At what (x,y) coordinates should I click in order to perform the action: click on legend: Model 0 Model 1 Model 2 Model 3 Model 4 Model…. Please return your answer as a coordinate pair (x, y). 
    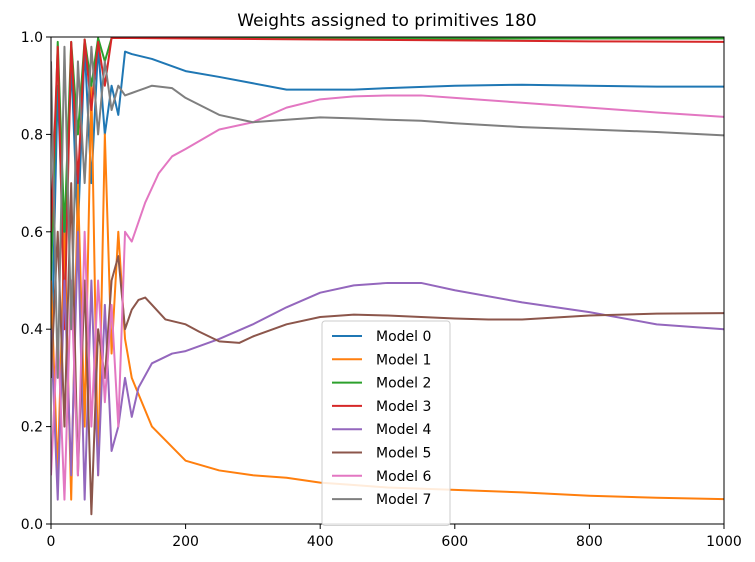
    Looking at the image, I should click on (386, 423).